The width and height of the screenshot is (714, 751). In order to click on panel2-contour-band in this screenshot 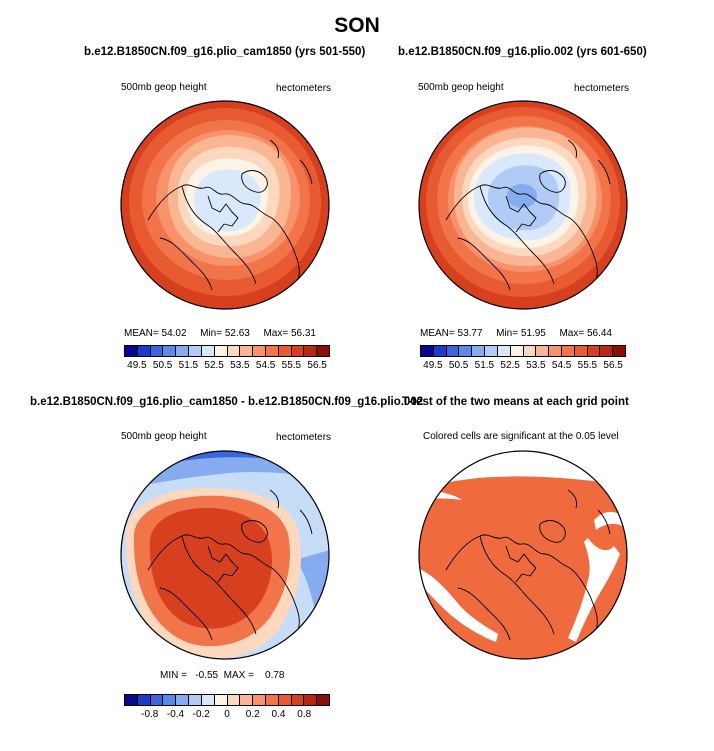, I will do `click(522, 196)`.